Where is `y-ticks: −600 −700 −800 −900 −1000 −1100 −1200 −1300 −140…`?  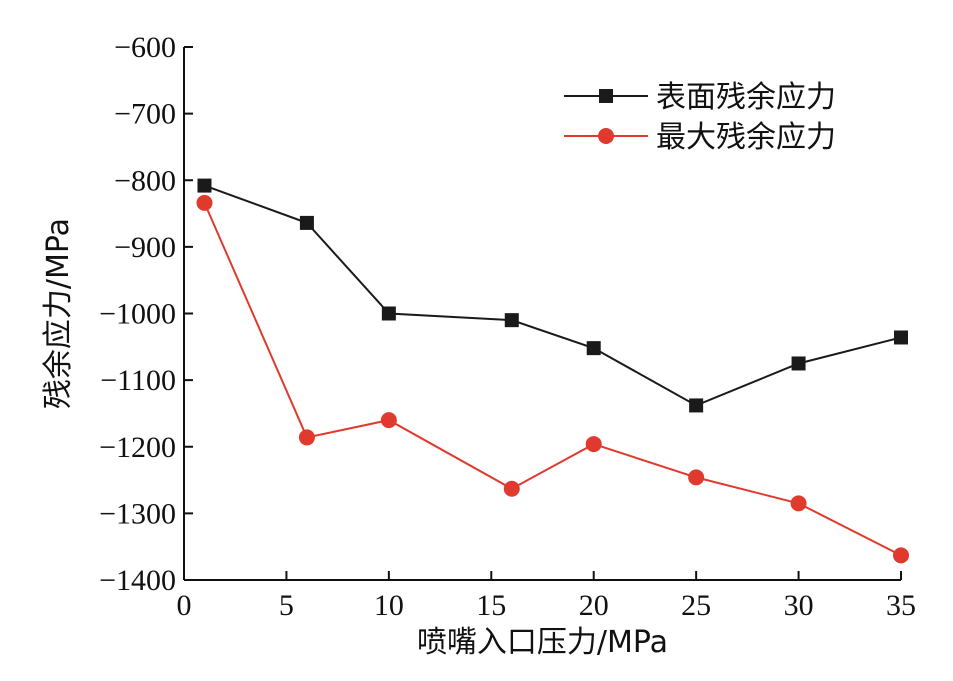
y-ticks: −600 −700 −800 −900 −1000 −1100 −1200 −1300 −140… is located at coordinates (146, 314).